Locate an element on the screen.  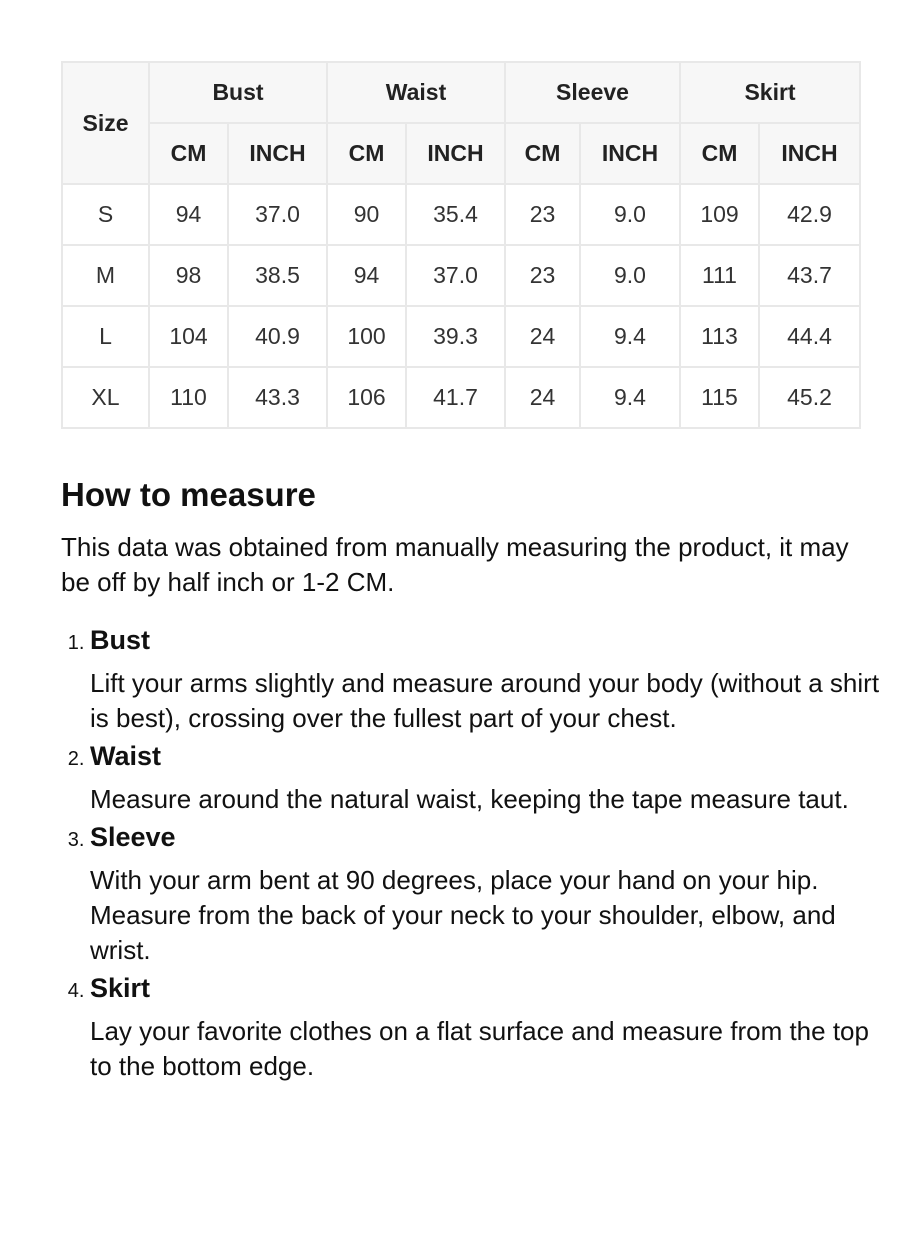
step-title: Bust is located at coordinates (120, 640).